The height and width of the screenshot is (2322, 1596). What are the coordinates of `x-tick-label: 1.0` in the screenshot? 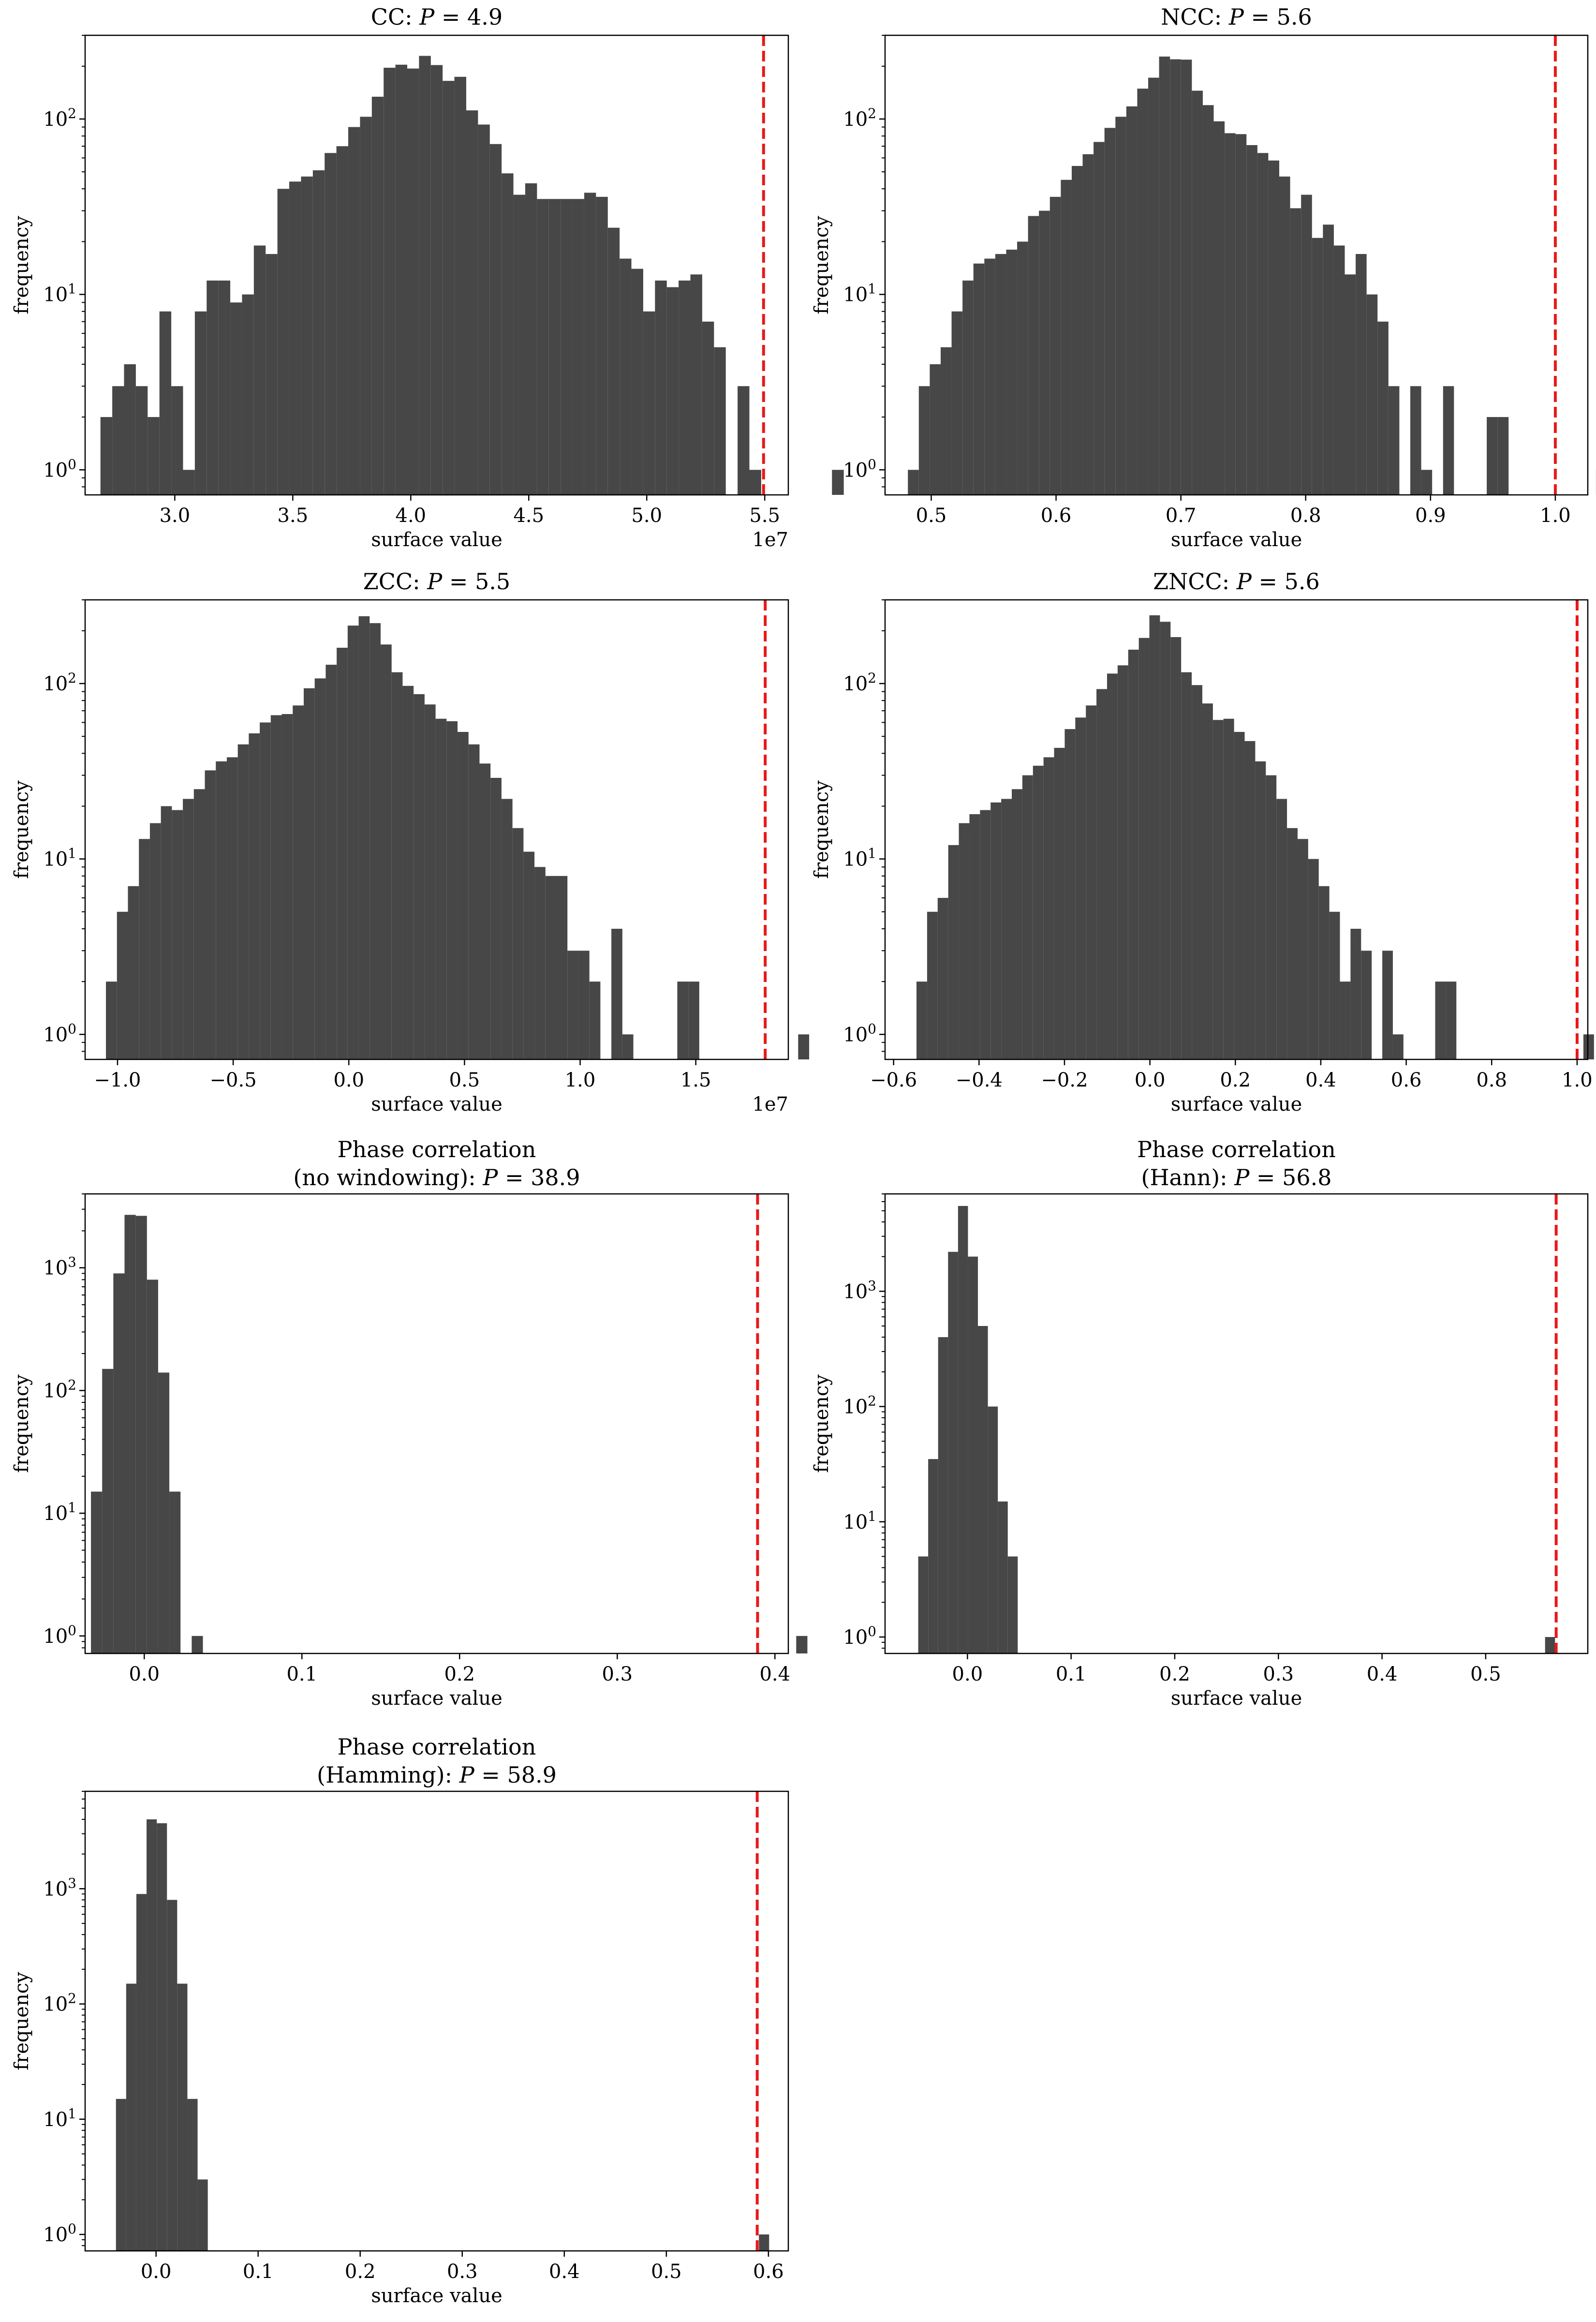 It's located at (1555, 516).